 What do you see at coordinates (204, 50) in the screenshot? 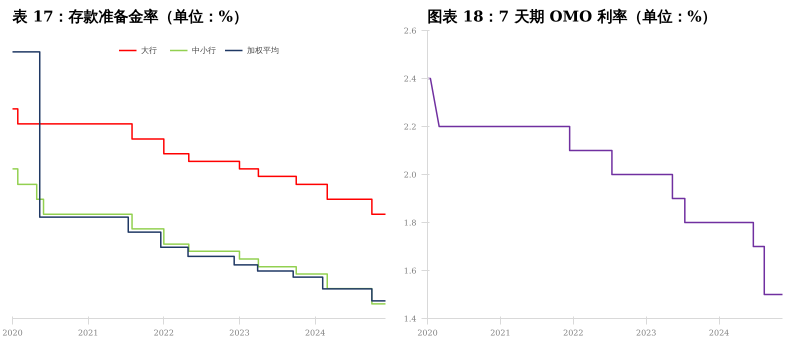
I see `legend-label: 中小行` at bounding box center [204, 50].